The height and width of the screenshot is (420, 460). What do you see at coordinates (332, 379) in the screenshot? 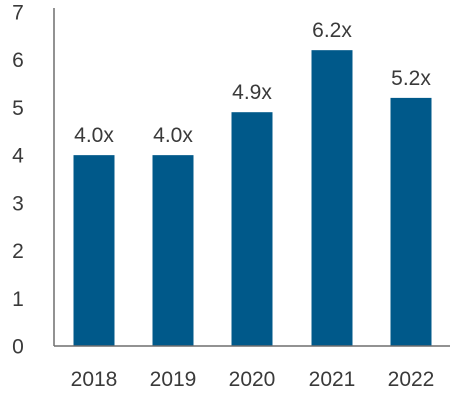
I see `x-tick-label-2021: 2021` at bounding box center [332, 379].